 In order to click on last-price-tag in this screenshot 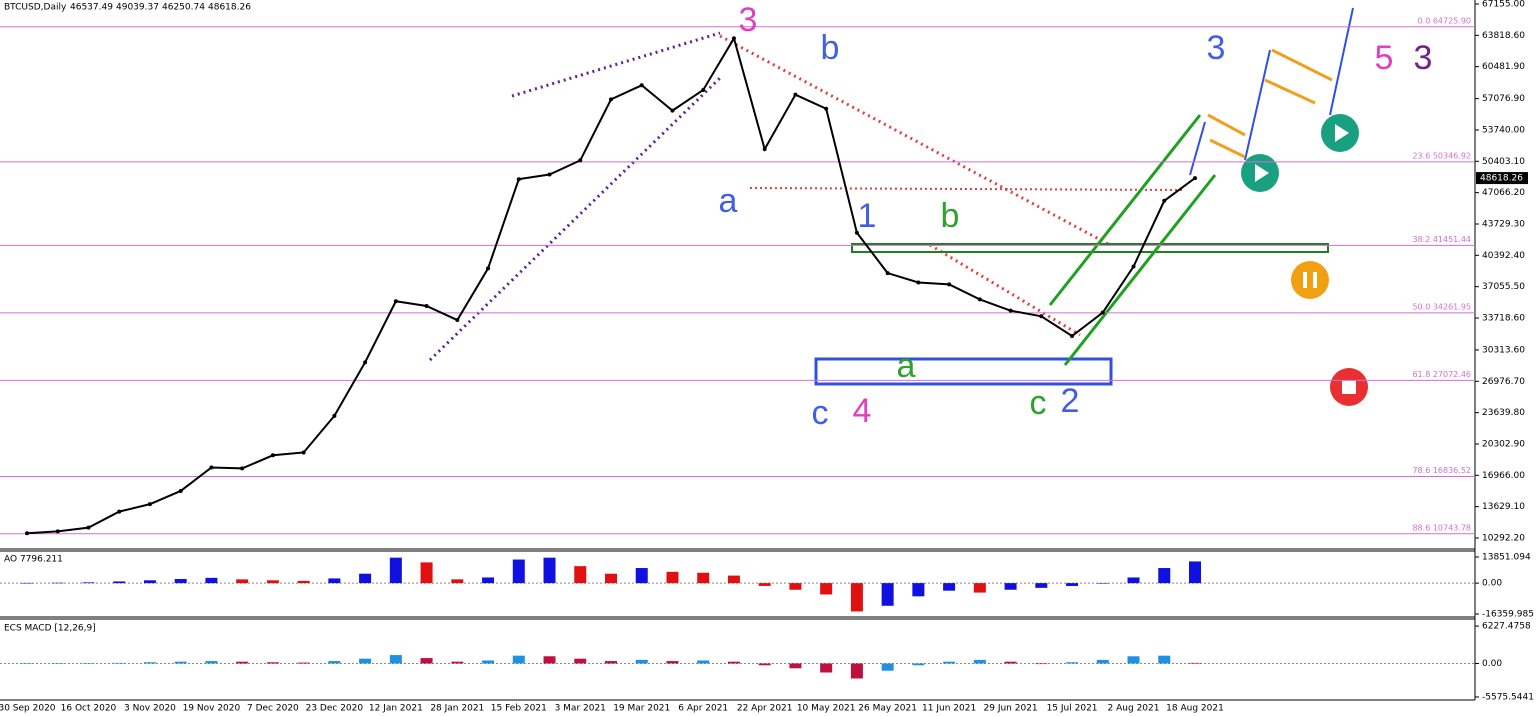, I will do `click(1502, 178)`.